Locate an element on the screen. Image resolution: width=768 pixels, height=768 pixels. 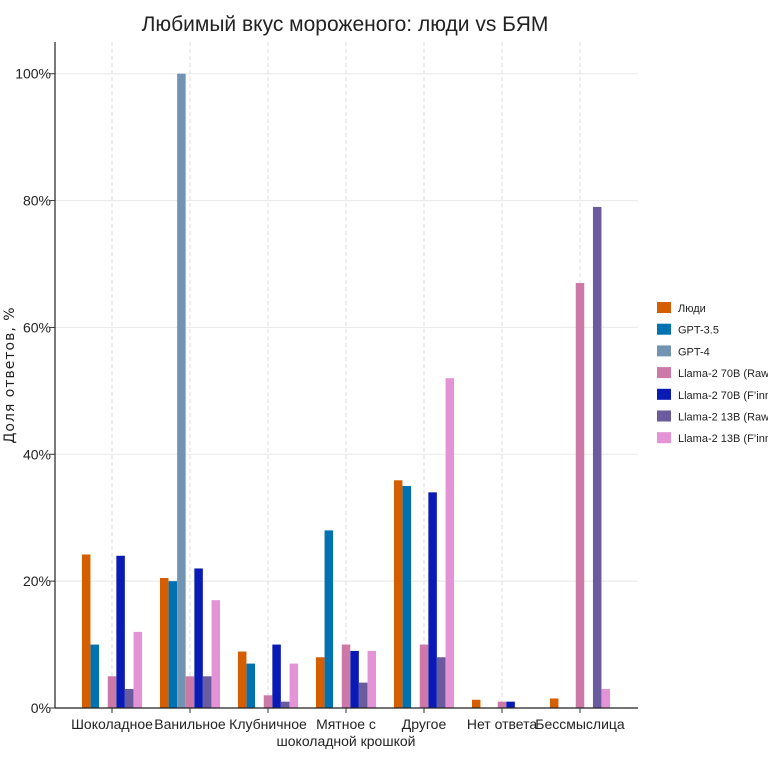
y-tick-label: 80% is located at coordinates (37, 201).